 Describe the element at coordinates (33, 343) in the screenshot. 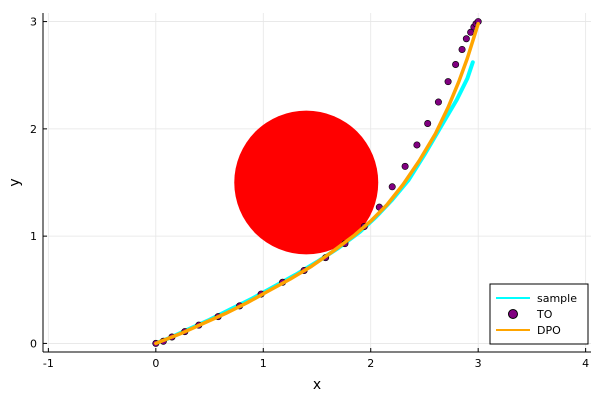

I see `y-tick-label: 0` at that location.